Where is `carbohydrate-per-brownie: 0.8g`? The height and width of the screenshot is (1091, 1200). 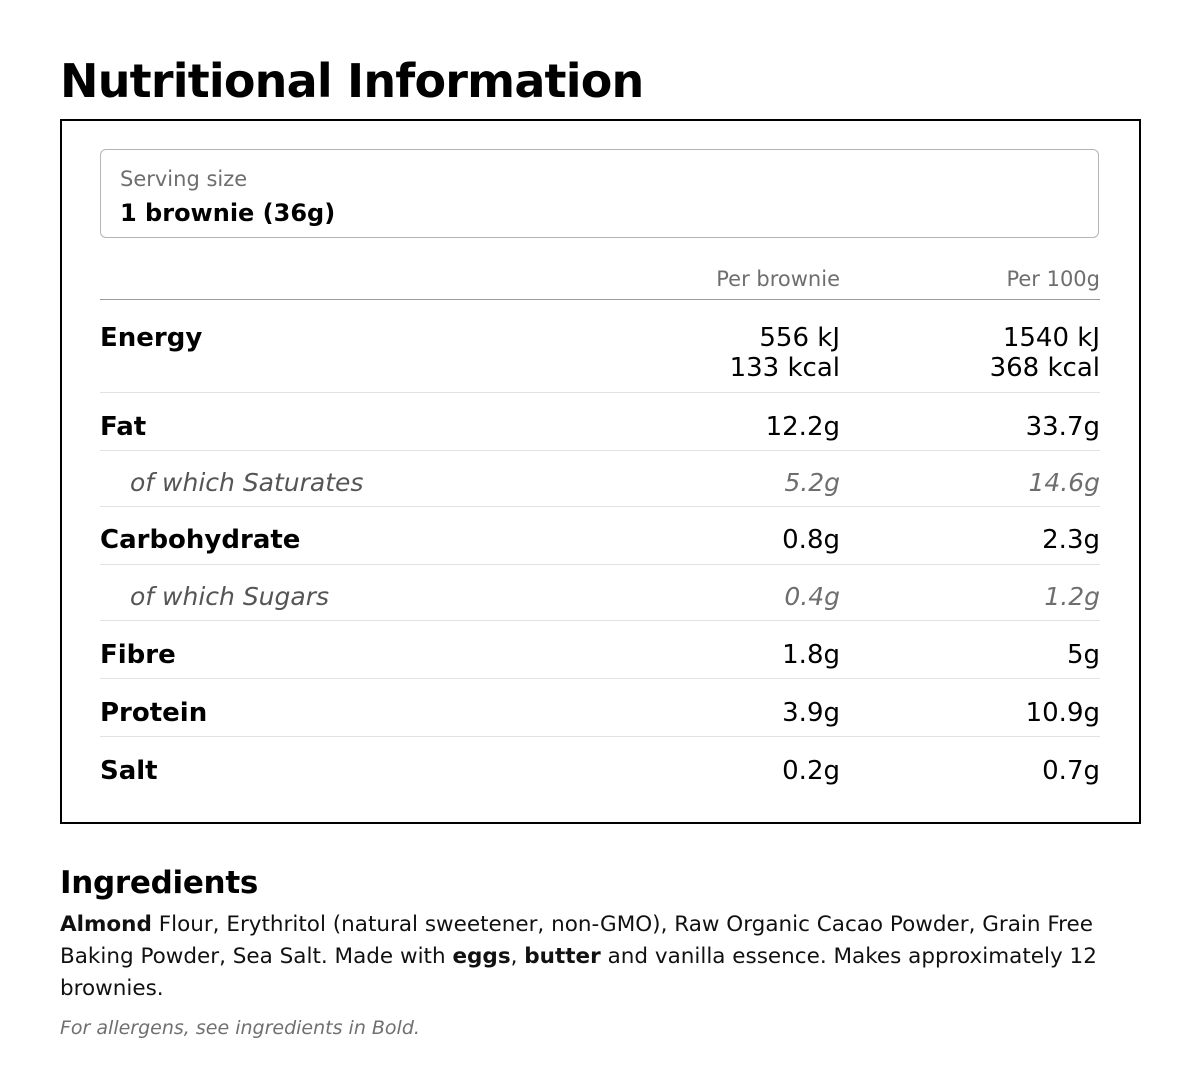 carbohydrate-per-brownie: 0.8g is located at coordinates (811, 540).